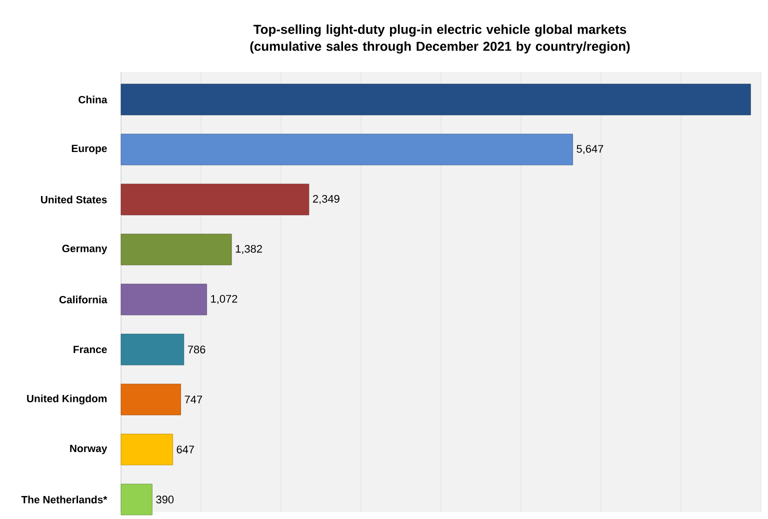 The height and width of the screenshot is (519, 768). I want to click on data-label: 1,382, so click(249, 249).